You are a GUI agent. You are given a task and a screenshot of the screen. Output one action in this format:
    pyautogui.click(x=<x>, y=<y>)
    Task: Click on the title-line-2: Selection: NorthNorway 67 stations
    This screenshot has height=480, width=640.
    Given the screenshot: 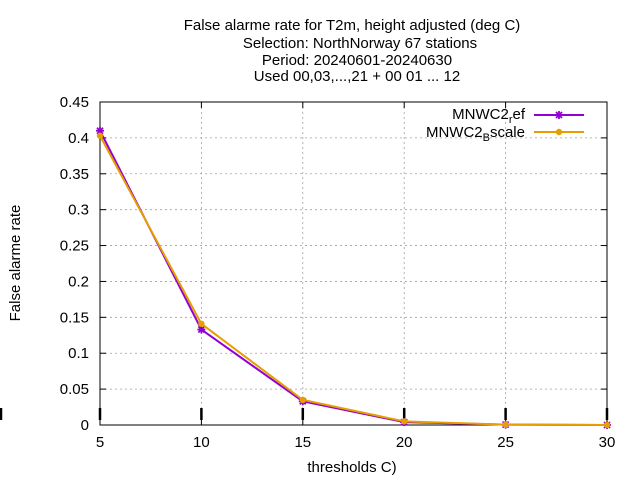 What is the action you would take?
    pyautogui.click(x=360, y=43)
    